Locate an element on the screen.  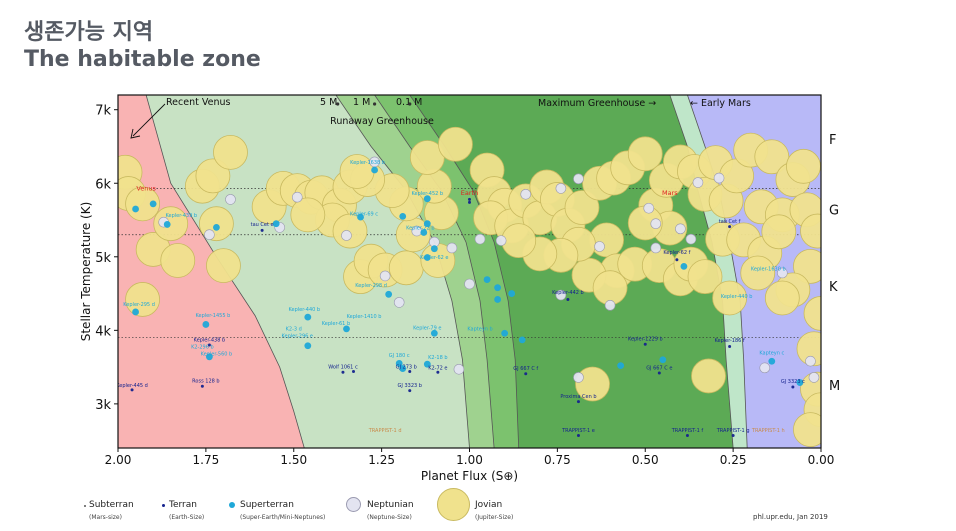
planet-label: Kepler-79 e is located at coordinates (427, 329).